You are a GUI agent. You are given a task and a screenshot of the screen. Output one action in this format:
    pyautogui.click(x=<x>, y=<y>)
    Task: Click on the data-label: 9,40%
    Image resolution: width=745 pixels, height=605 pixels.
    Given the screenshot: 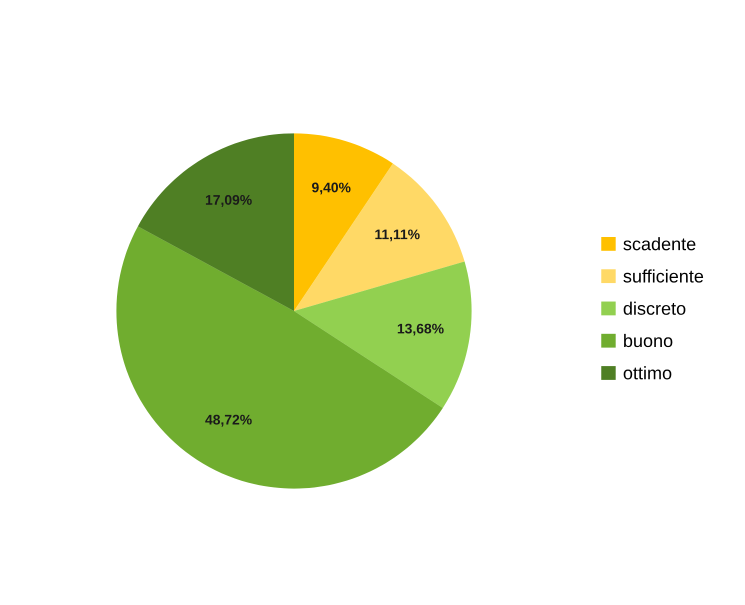 What is the action you would take?
    pyautogui.click(x=331, y=188)
    